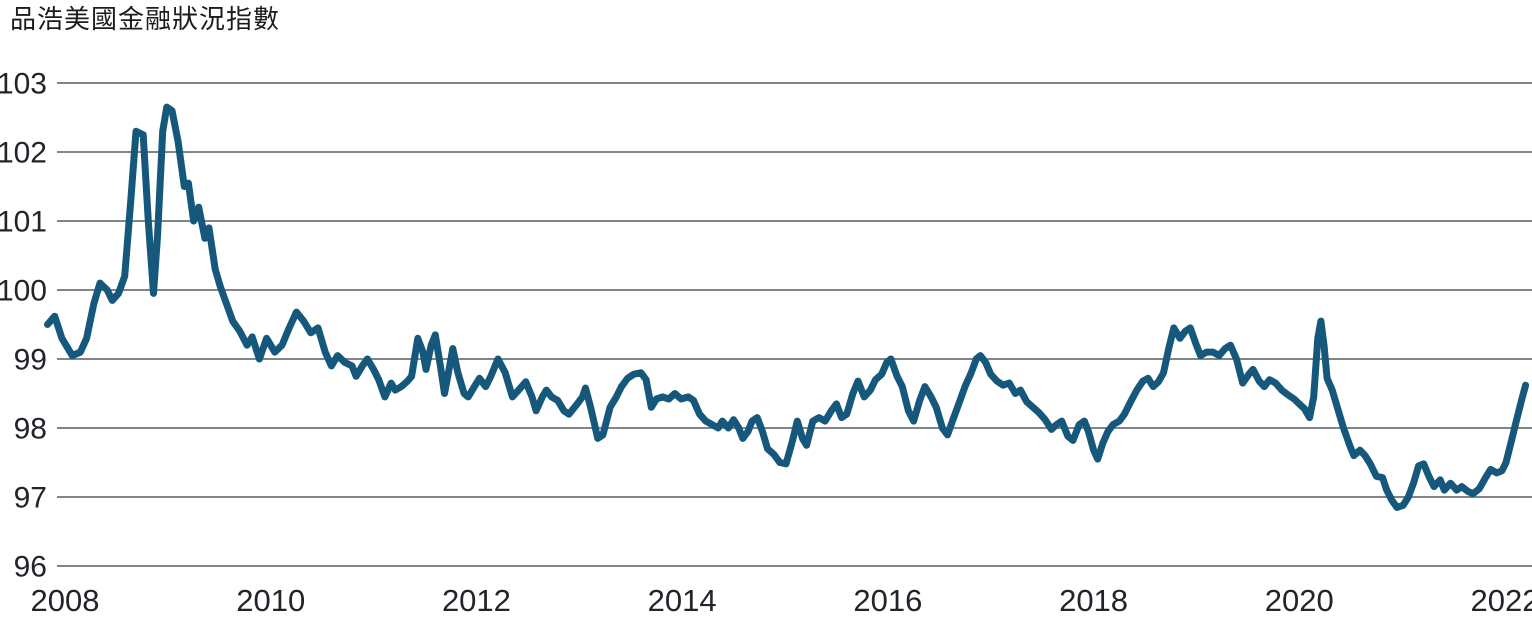  I want to click on x-axis-tick-label: 2010, so click(270, 600).